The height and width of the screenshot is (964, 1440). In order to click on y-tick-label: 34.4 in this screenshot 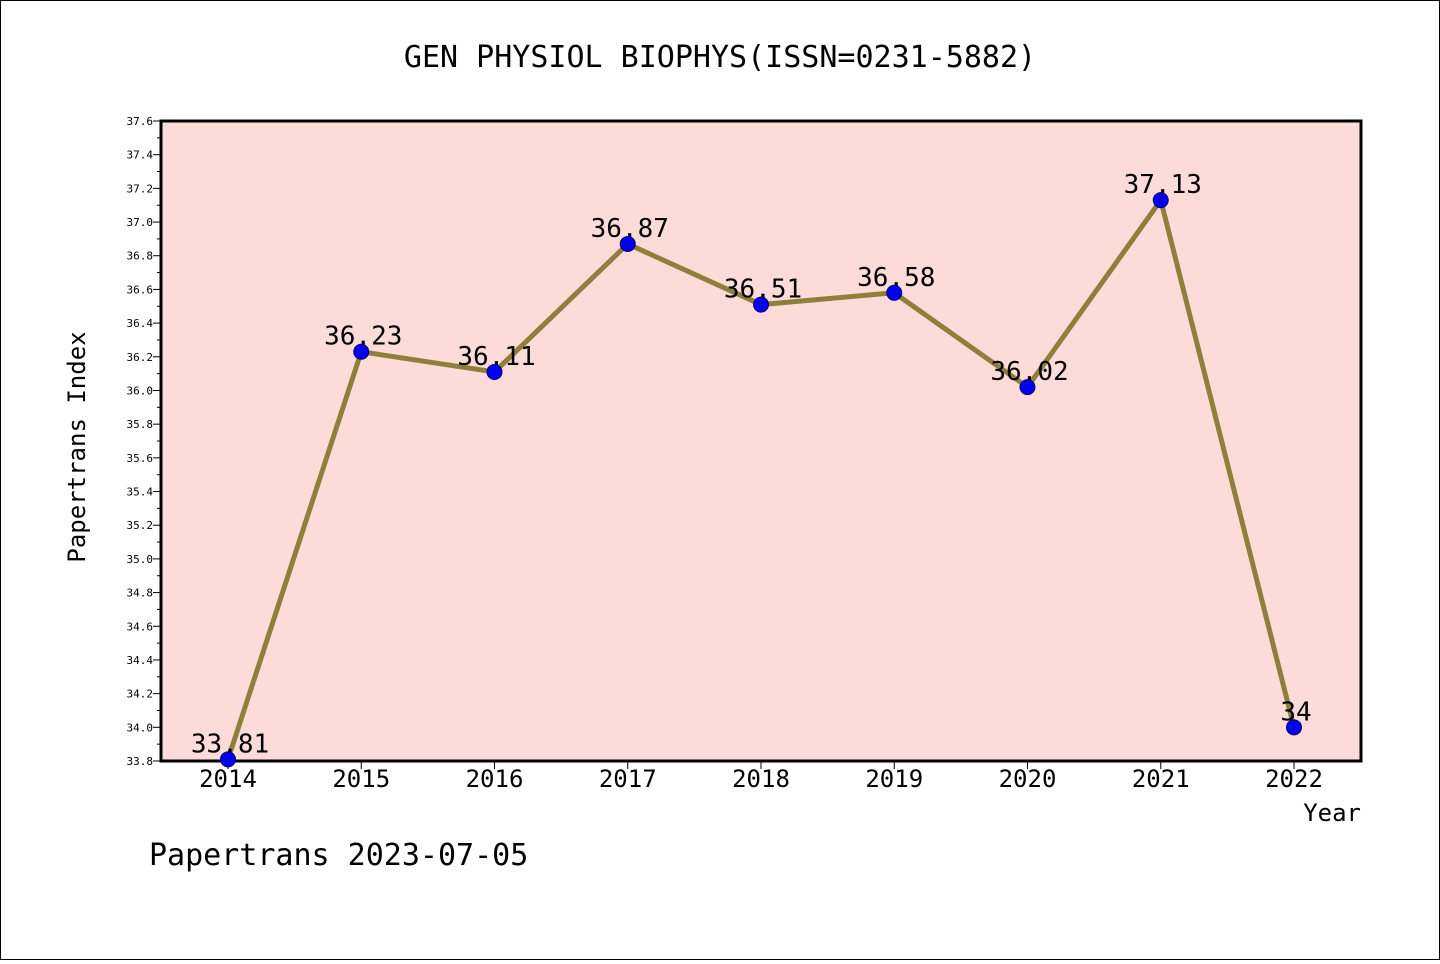, I will do `click(140, 660)`.